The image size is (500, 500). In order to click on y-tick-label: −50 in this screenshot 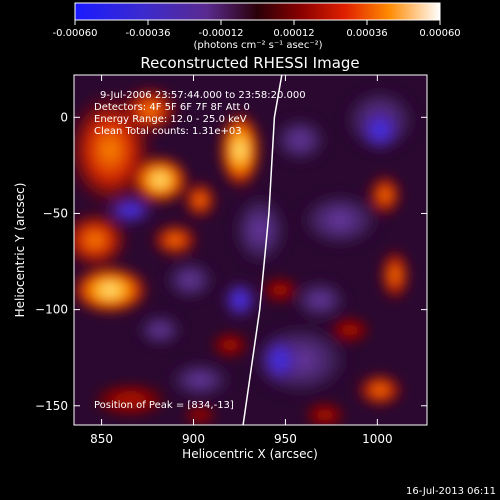, I will do `click(55, 213)`.